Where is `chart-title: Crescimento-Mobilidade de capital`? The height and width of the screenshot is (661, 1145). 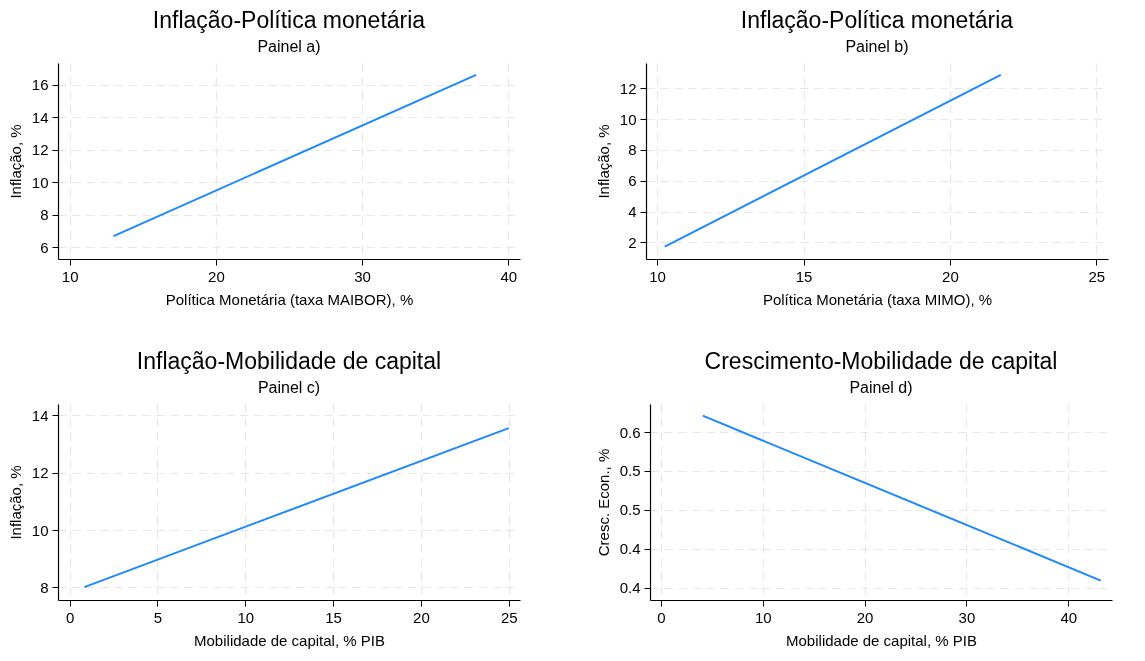
chart-title: Crescimento-Mobilidade de capital is located at coordinates (881, 361).